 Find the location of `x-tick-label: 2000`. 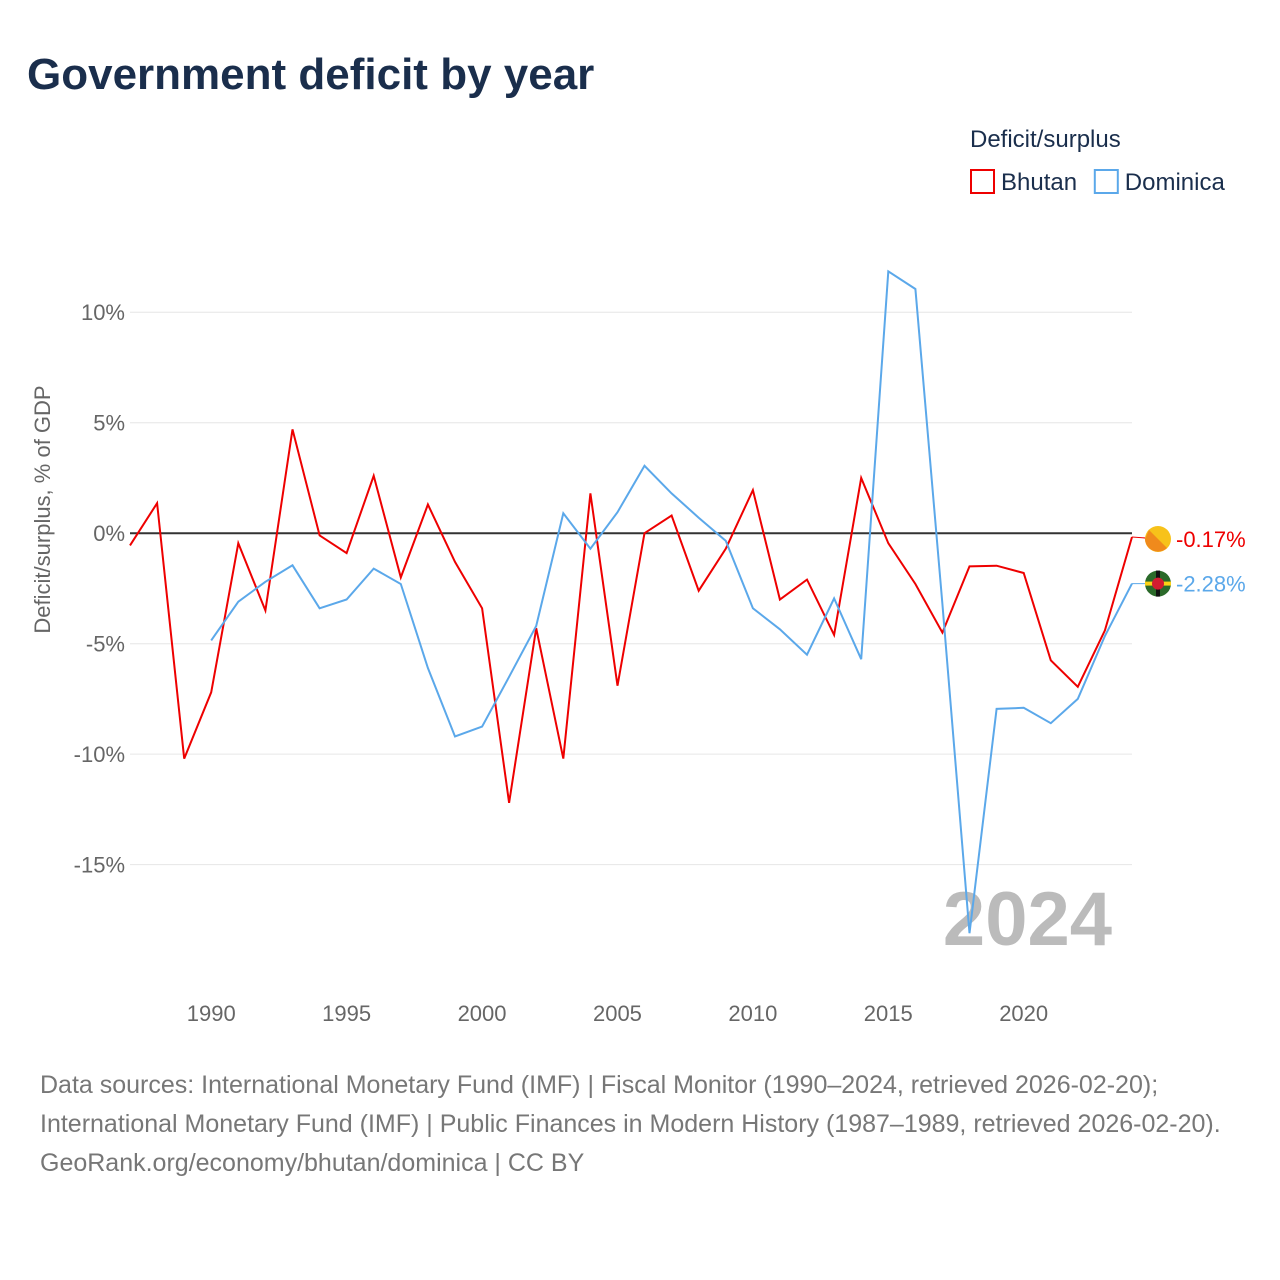

x-tick-label: 2000 is located at coordinates (482, 1013).